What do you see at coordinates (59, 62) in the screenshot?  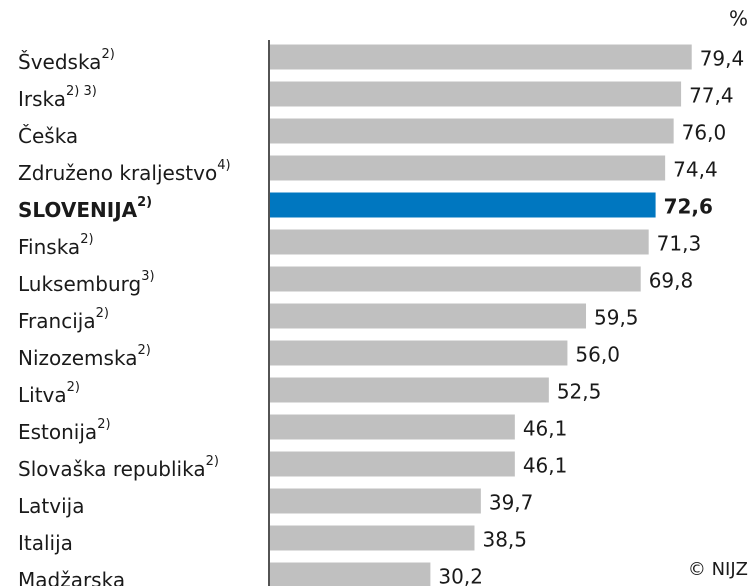 I see `category-name: Švedska` at bounding box center [59, 62].